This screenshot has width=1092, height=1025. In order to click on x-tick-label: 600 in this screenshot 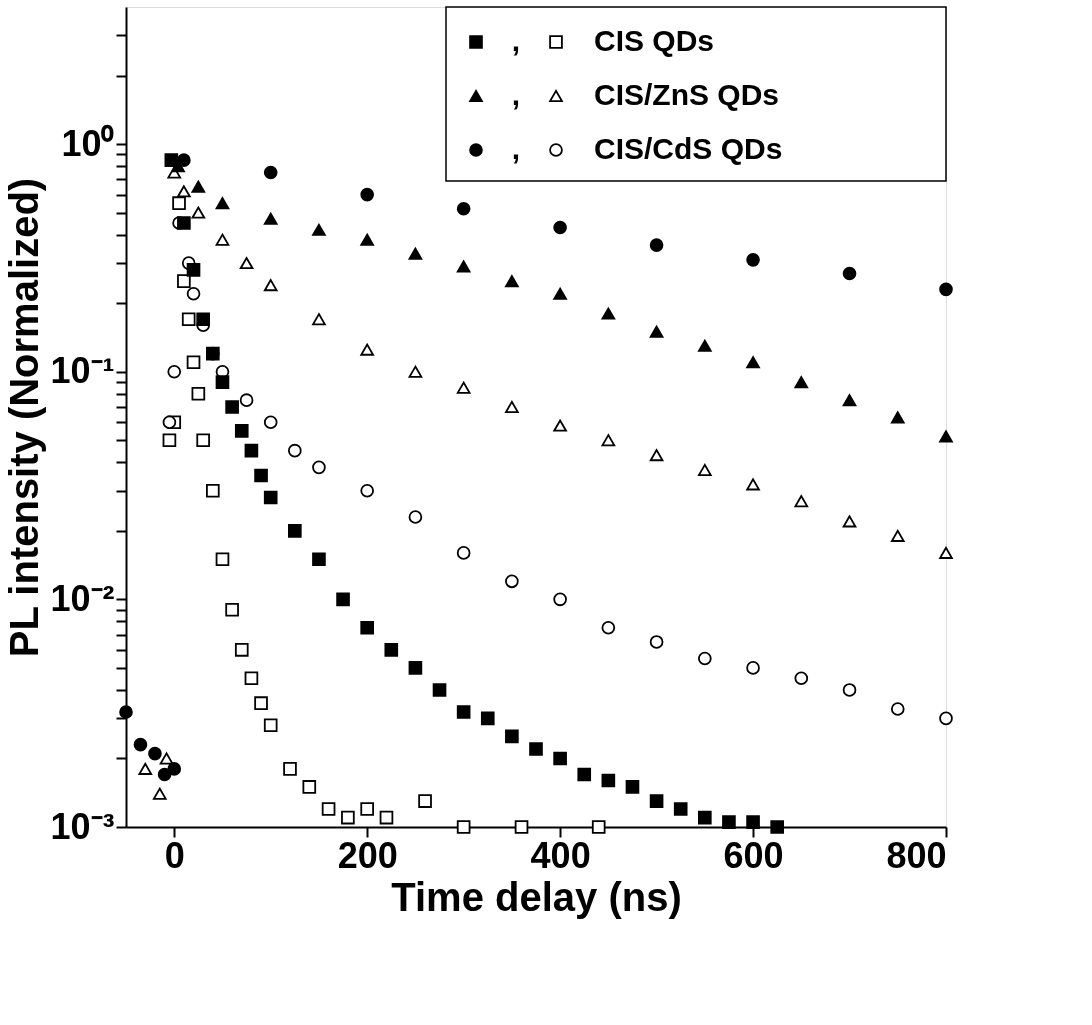, I will do `click(753, 855)`.